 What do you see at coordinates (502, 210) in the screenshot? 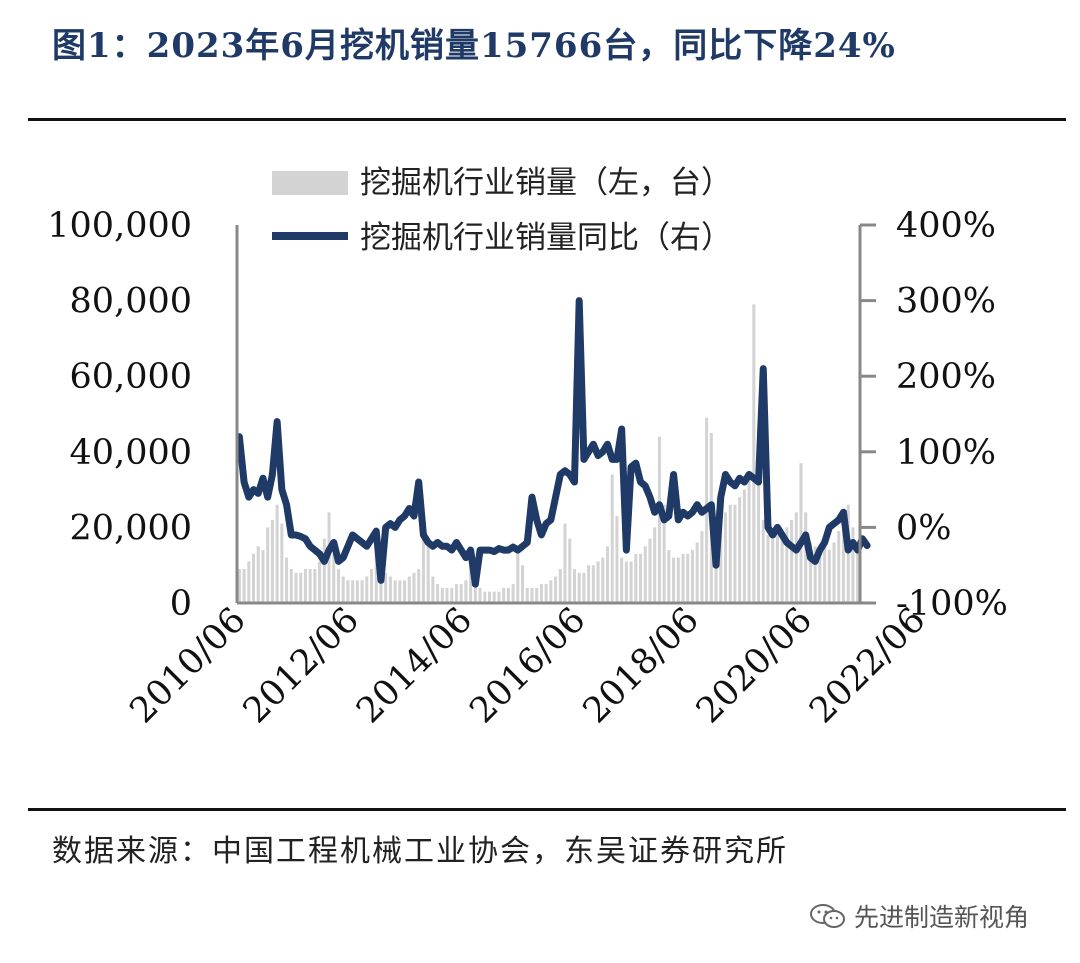
I see `legend: 挖掘机行业销量（左，台） 挖掘机行业销量同比（右）` at bounding box center [502, 210].